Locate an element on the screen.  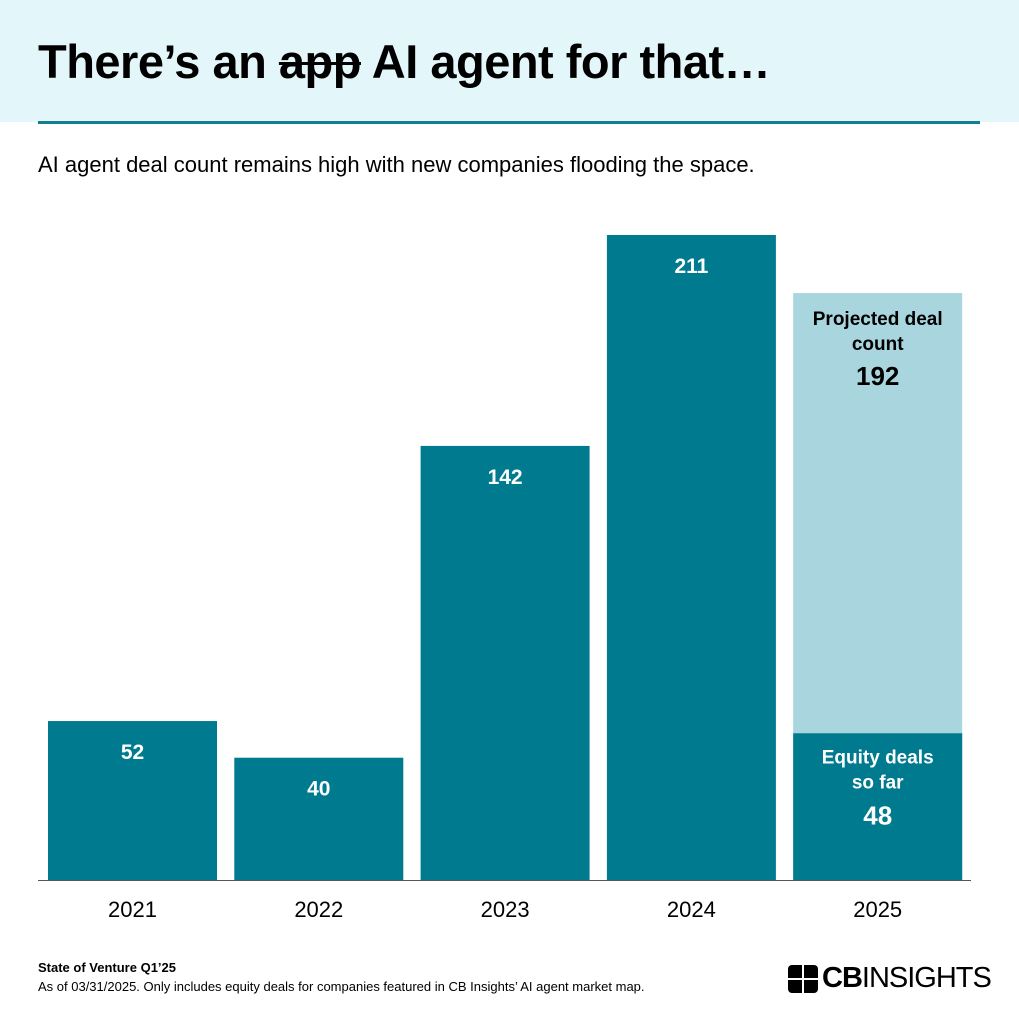
struck-word: app is located at coordinates (320, 61).